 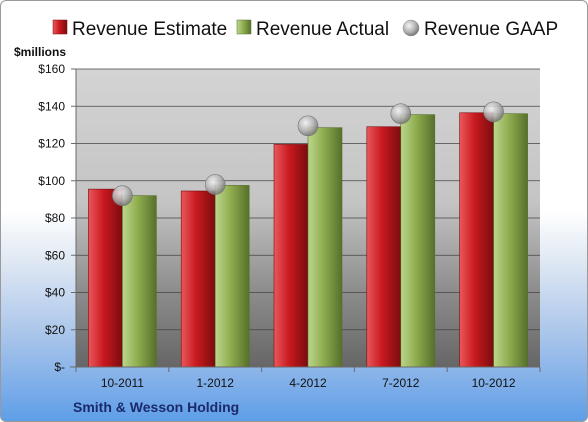 I want to click on y-tick-label: $80, so click(x=55, y=218).